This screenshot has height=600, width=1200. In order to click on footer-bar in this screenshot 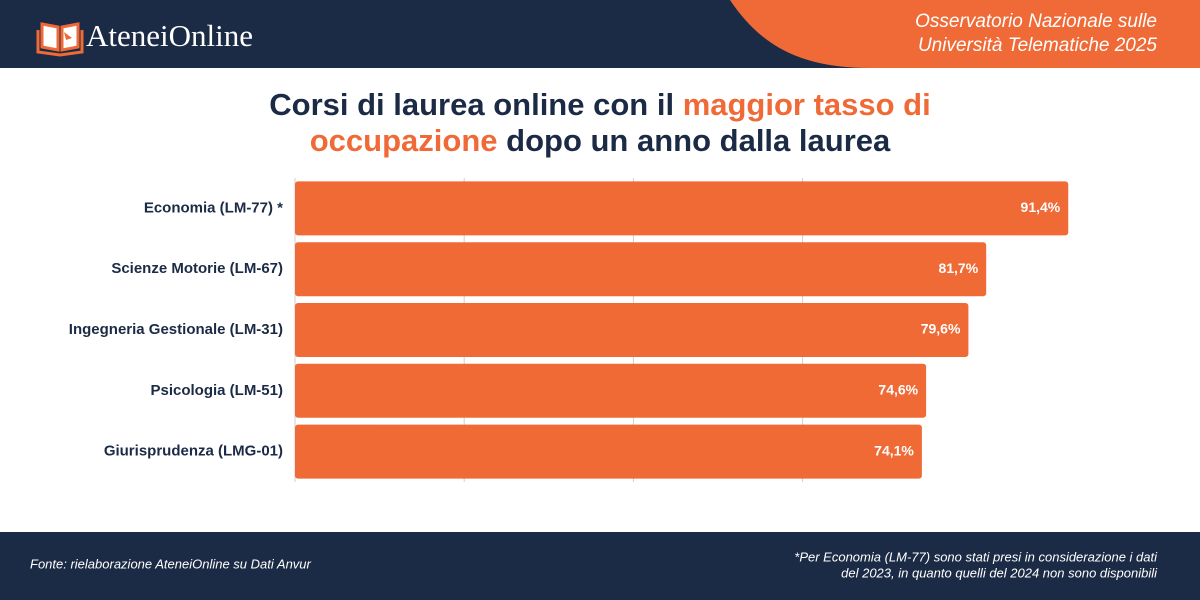, I will do `click(600, 566)`.